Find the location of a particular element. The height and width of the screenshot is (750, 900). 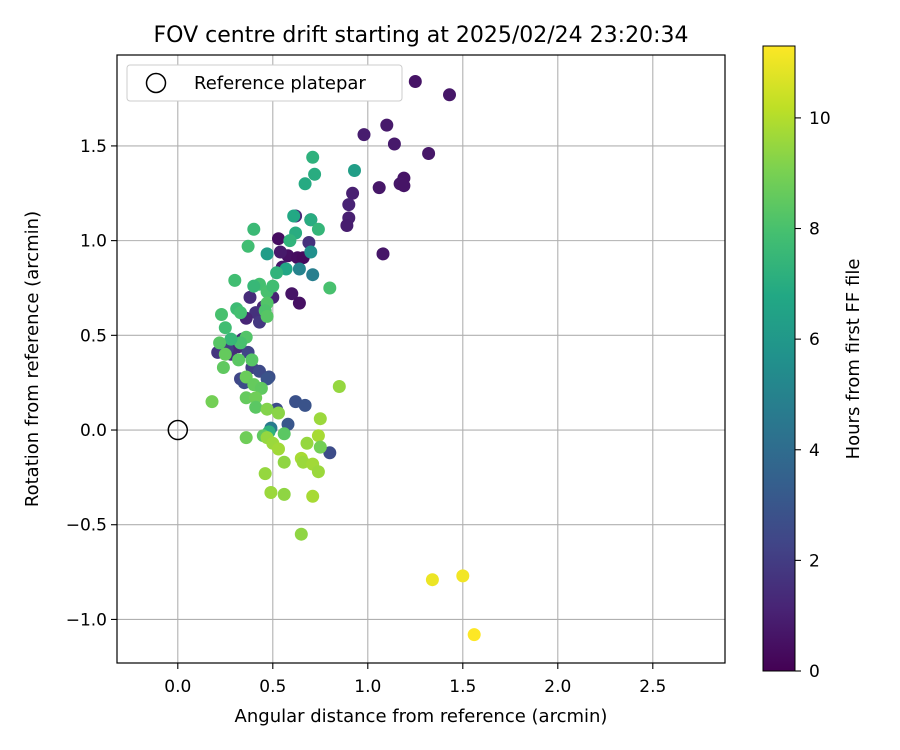

y-axis-label: Rotation from reference (arcmin) is located at coordinates (32, 359).